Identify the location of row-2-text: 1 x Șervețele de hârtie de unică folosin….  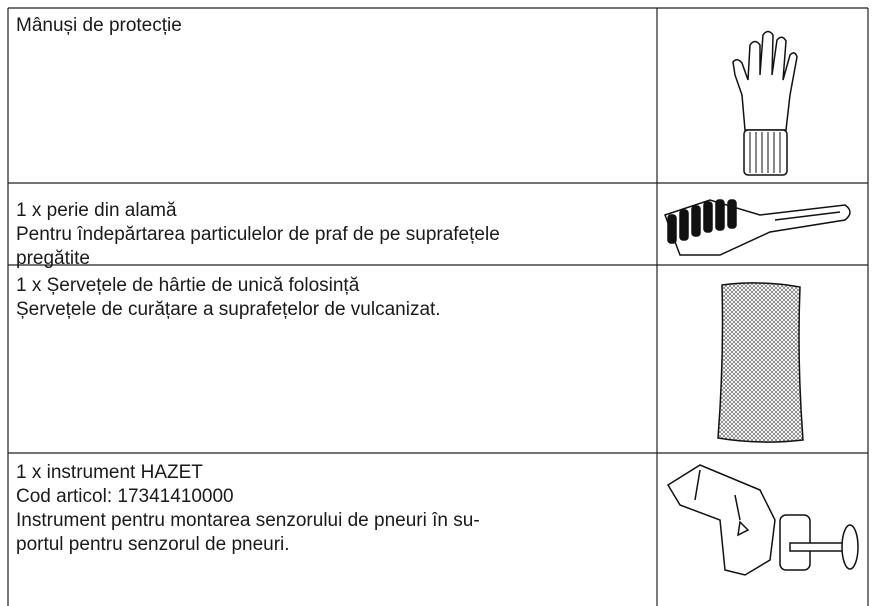
(331, 298).